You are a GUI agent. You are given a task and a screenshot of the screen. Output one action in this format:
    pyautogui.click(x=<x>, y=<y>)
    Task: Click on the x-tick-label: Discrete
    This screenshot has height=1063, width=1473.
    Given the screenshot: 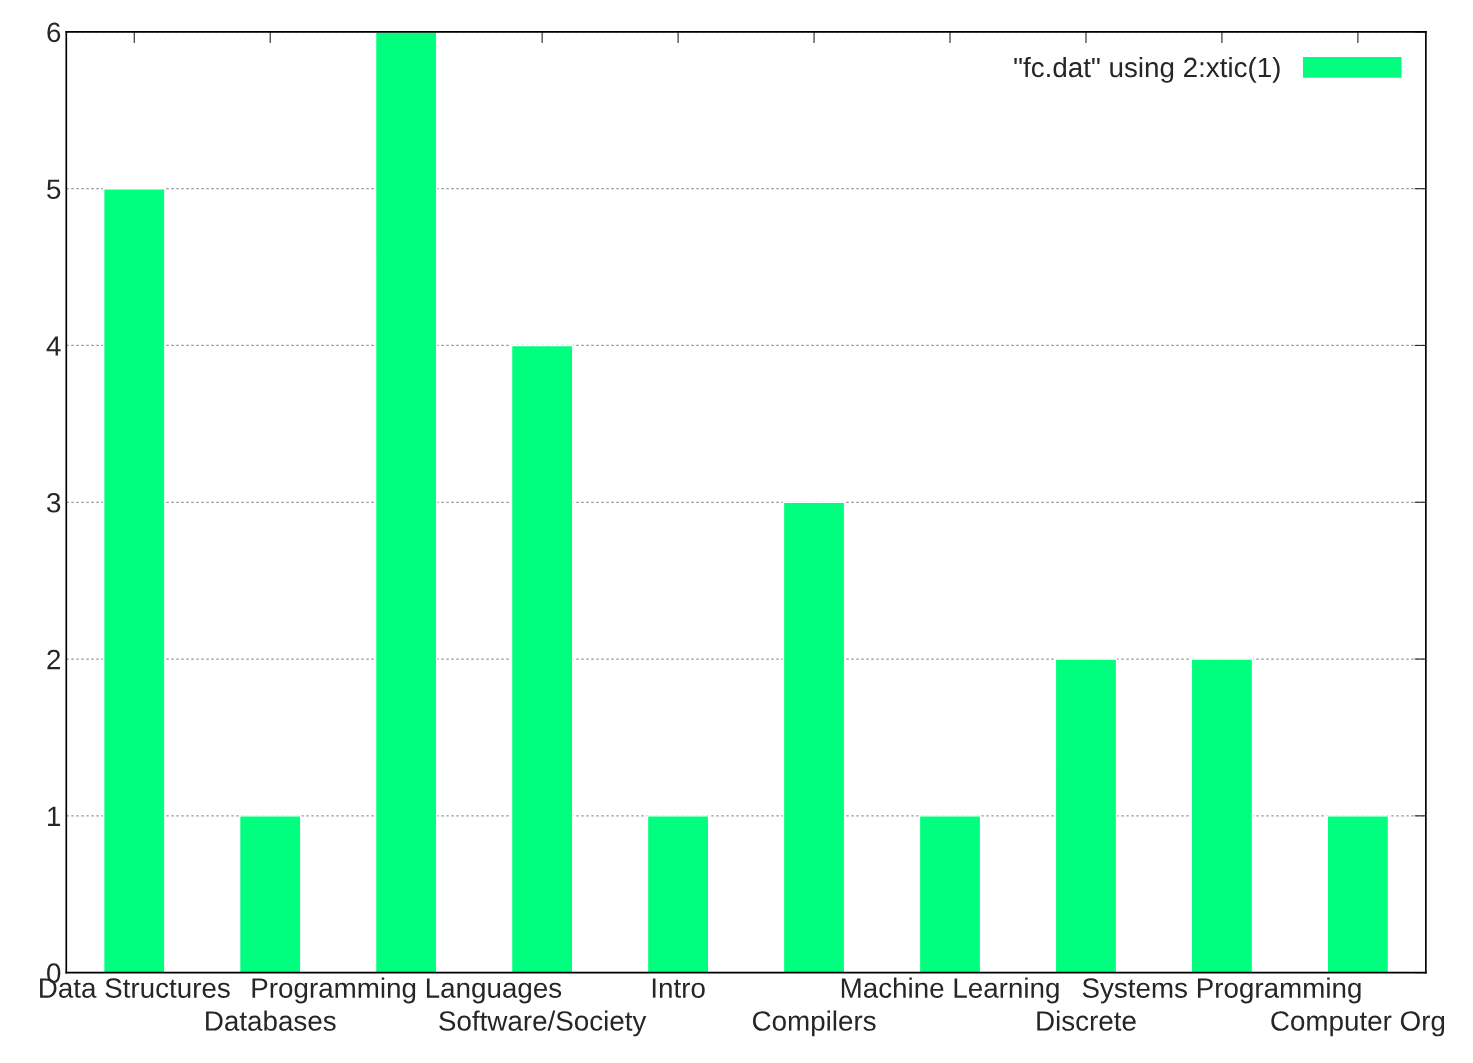 What is the action you would take?
    pyautogui.click(x=1086, y=1020)
    